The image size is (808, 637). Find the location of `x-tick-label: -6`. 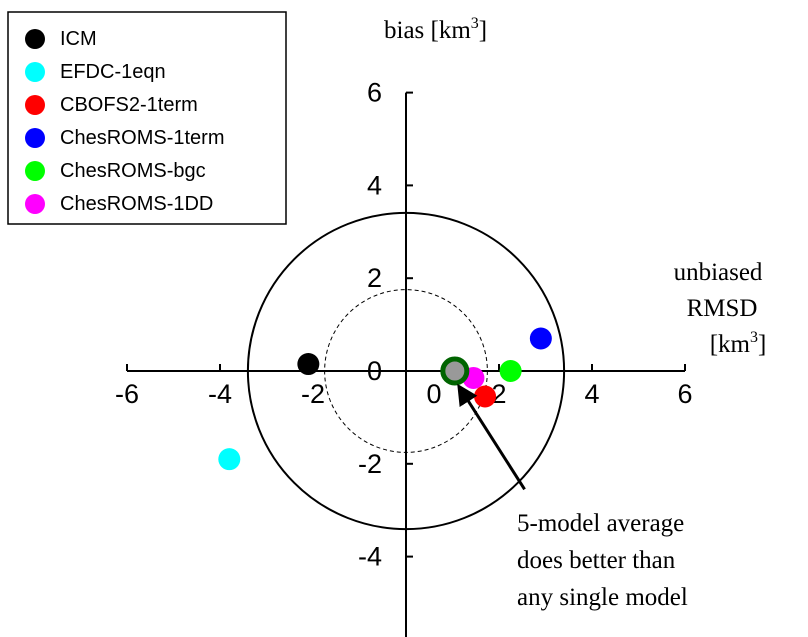

x-tick-label: -6 is located at coordinates (127, 394).